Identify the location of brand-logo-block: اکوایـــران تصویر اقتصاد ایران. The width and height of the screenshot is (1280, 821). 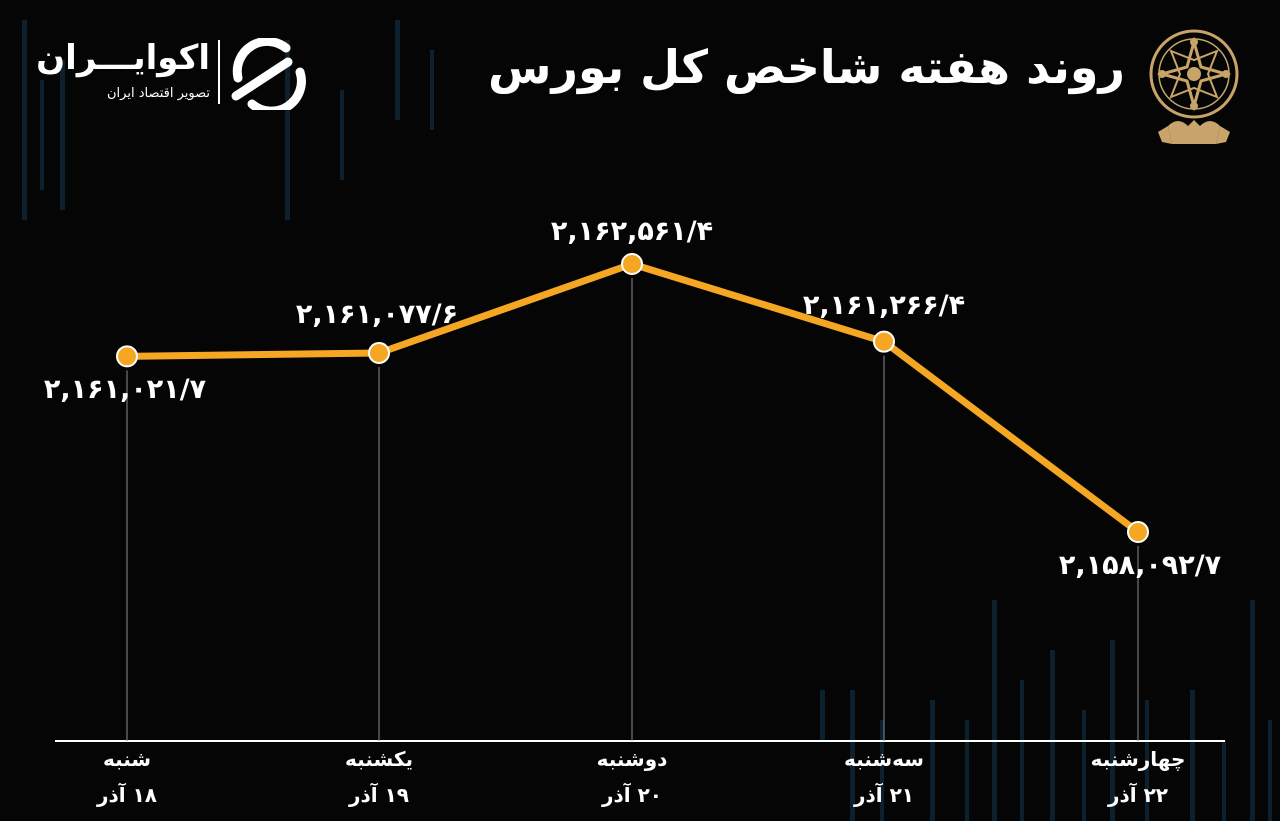
(173, 74).